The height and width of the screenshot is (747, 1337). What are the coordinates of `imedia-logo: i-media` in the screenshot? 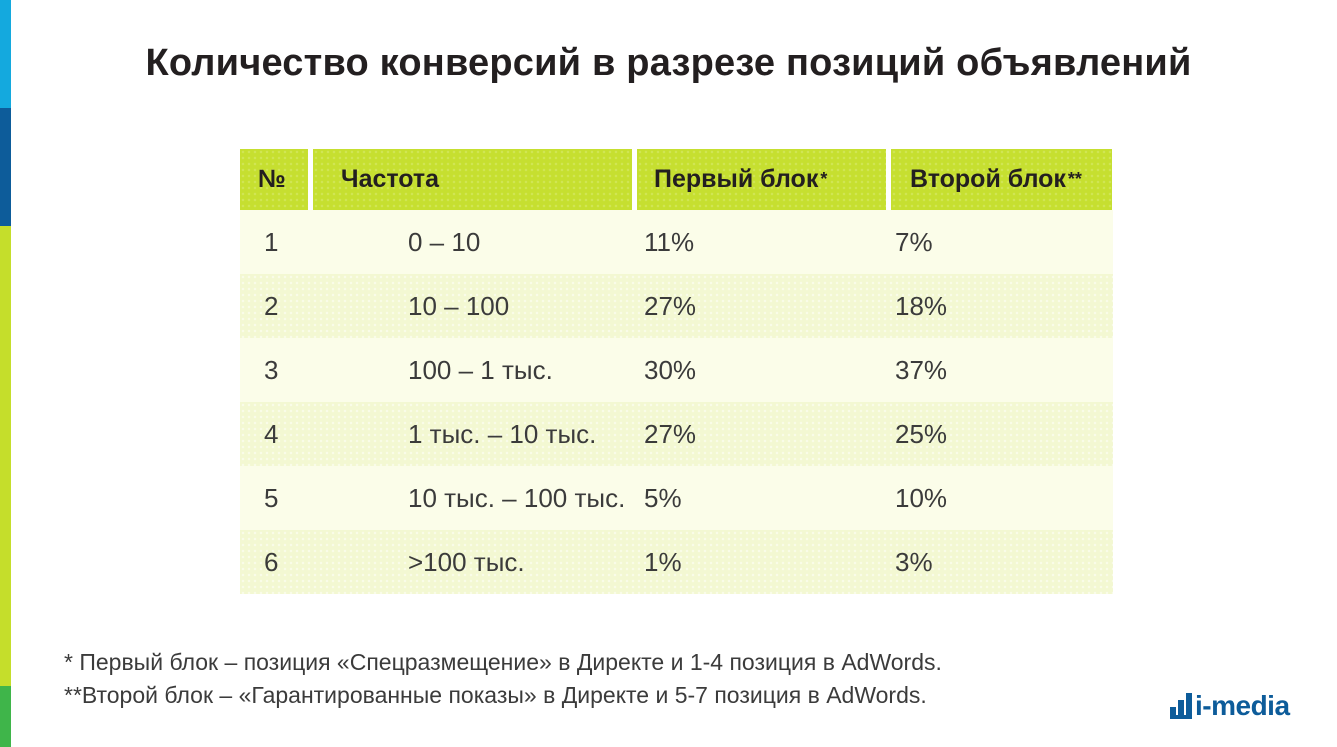 It's located at (1230, 706).